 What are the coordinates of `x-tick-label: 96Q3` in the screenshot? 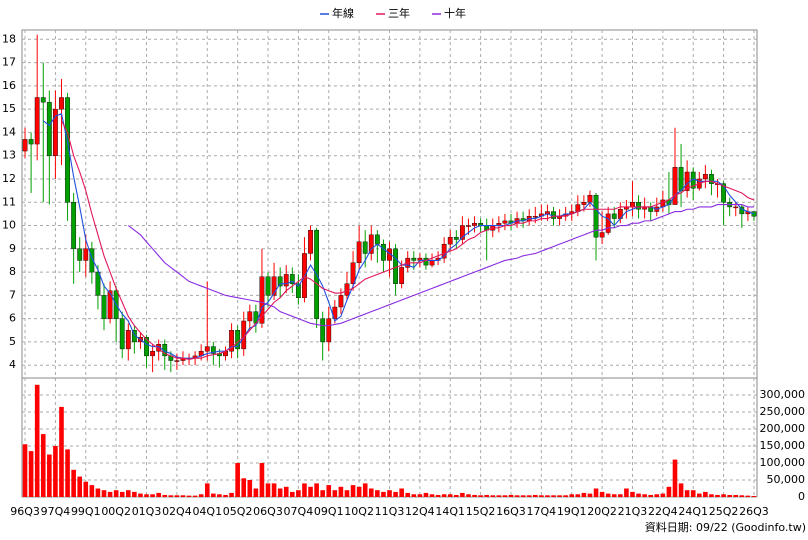 It's located at (25, 511).